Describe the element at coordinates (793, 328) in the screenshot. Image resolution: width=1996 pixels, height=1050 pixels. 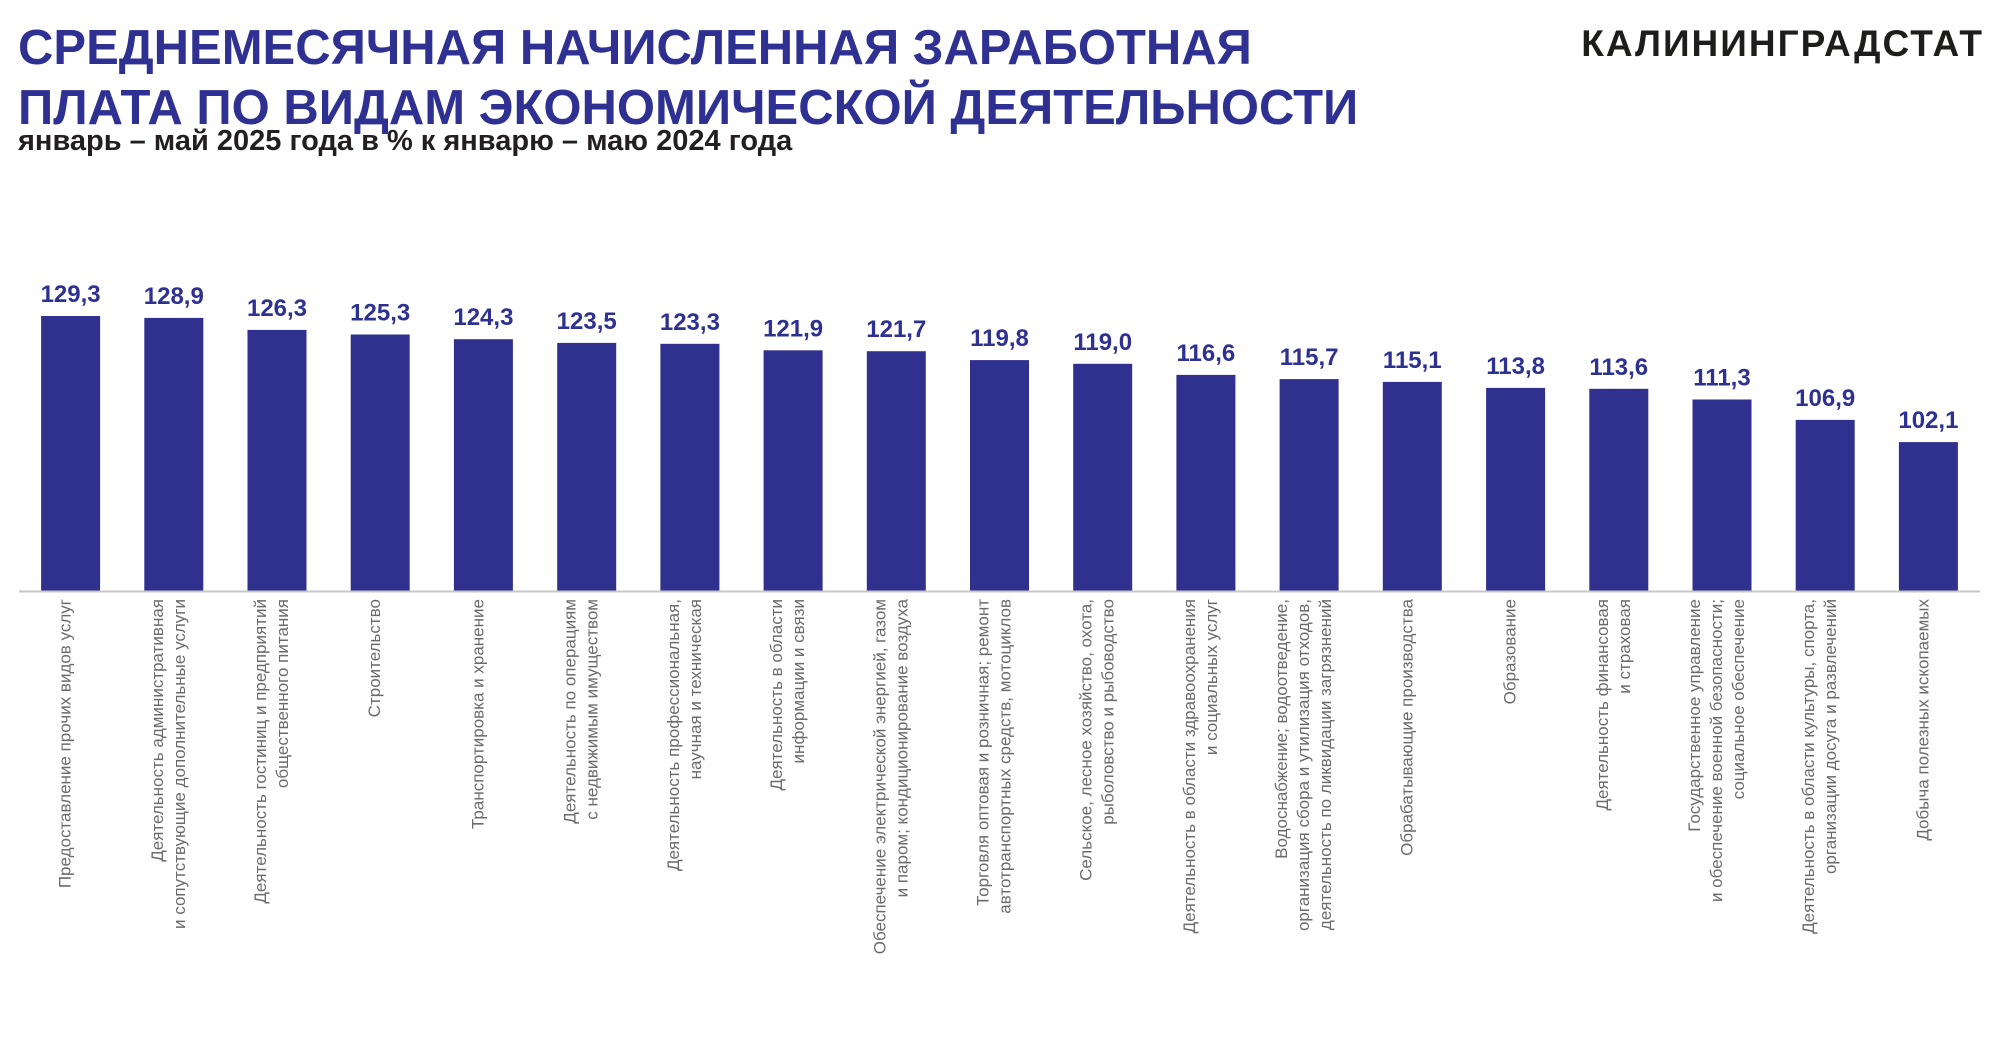
I see `bar-value-label: 121,9` at that location.